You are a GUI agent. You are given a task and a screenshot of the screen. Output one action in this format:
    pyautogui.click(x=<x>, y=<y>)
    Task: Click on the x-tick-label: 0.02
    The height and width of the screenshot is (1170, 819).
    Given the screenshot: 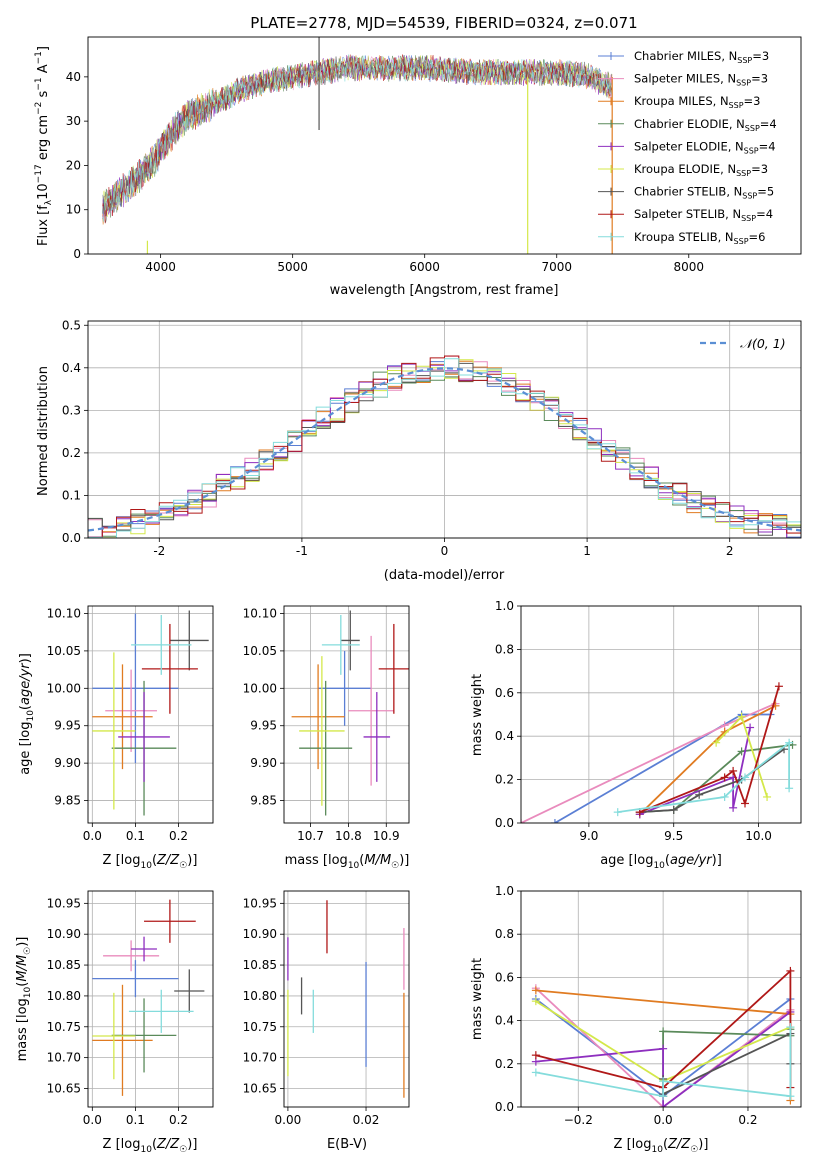 What is the action you would take?
    pyautogui.click(x=366, y=1120)
    